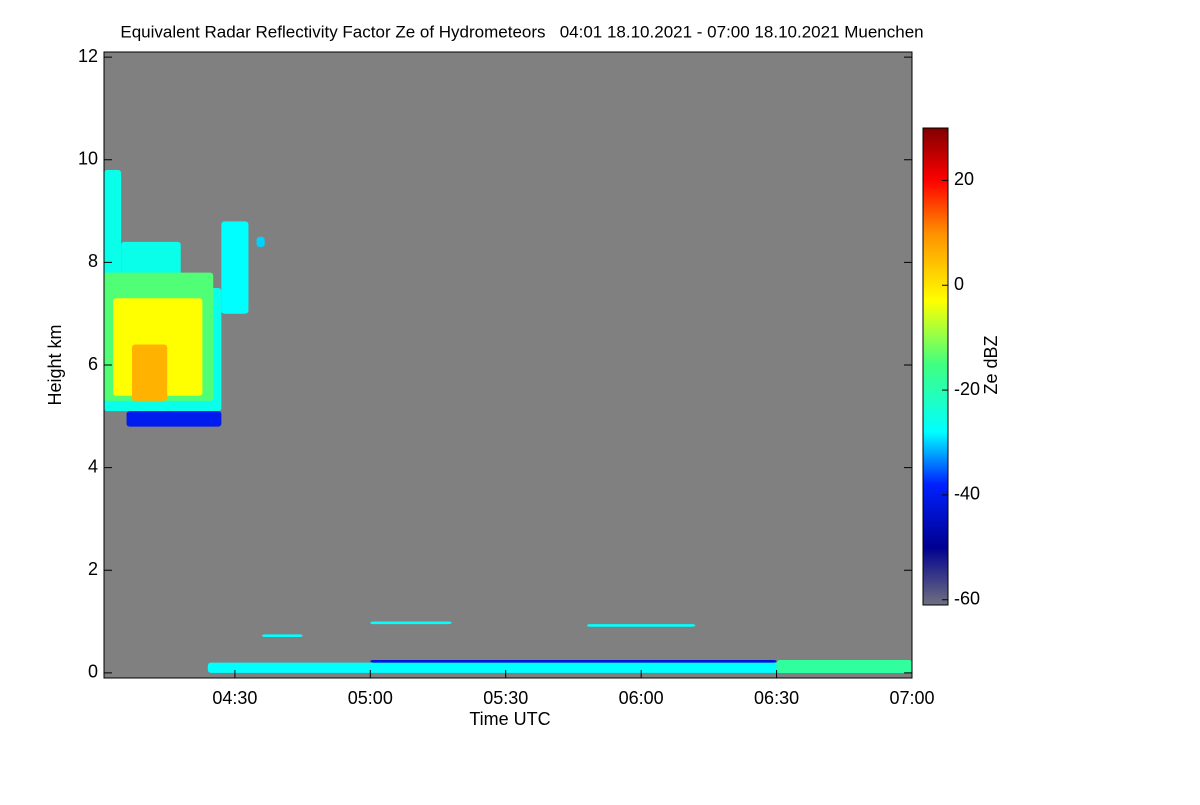  I want to click on y-tick-label: 10, so click(88, 159).